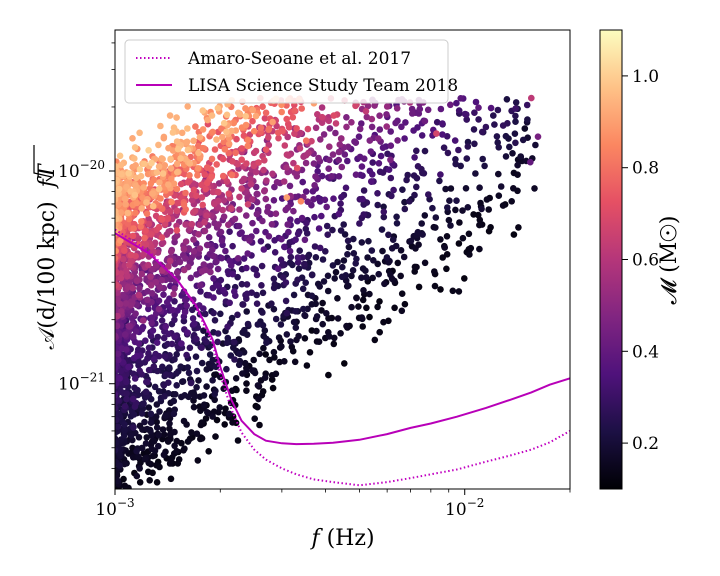 The image size is (720, 576). What do you see at coordinates (640, 259) in the screenshot?
I see `colorbar: 0.2 0.4 0.6 0.8 1.0 𝓜 (M☉)` at bounding box center [640, 259].